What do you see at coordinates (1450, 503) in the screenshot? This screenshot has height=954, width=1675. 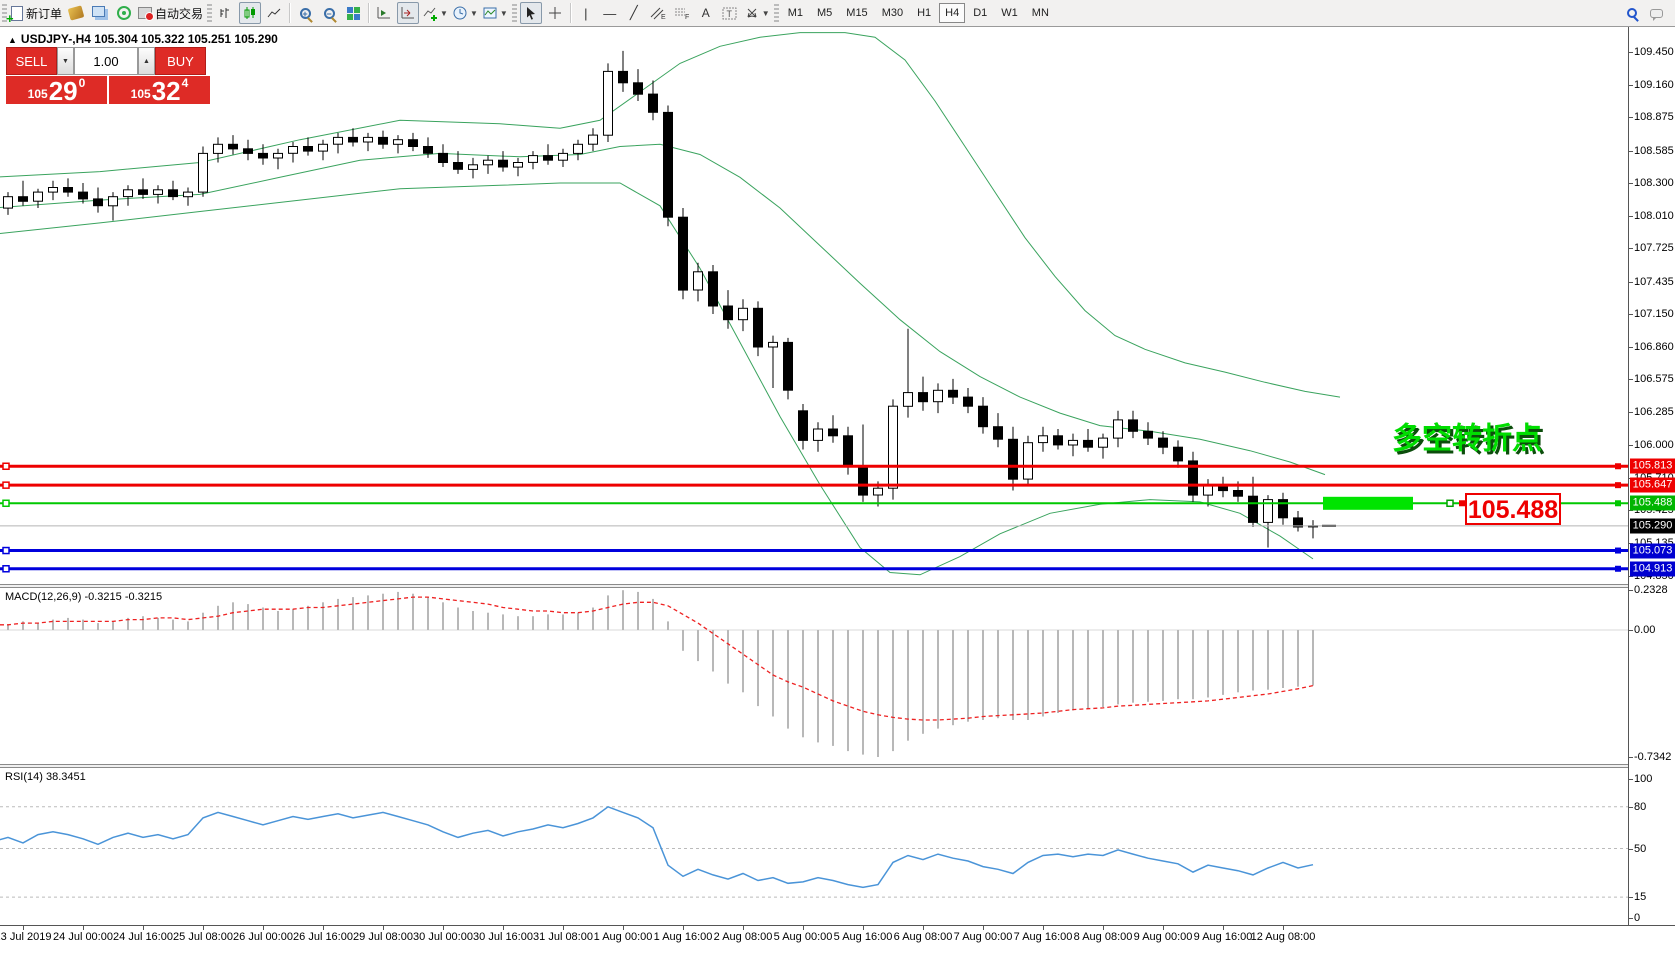 I see `green-line-handle` at bounding box center [1450, 503].